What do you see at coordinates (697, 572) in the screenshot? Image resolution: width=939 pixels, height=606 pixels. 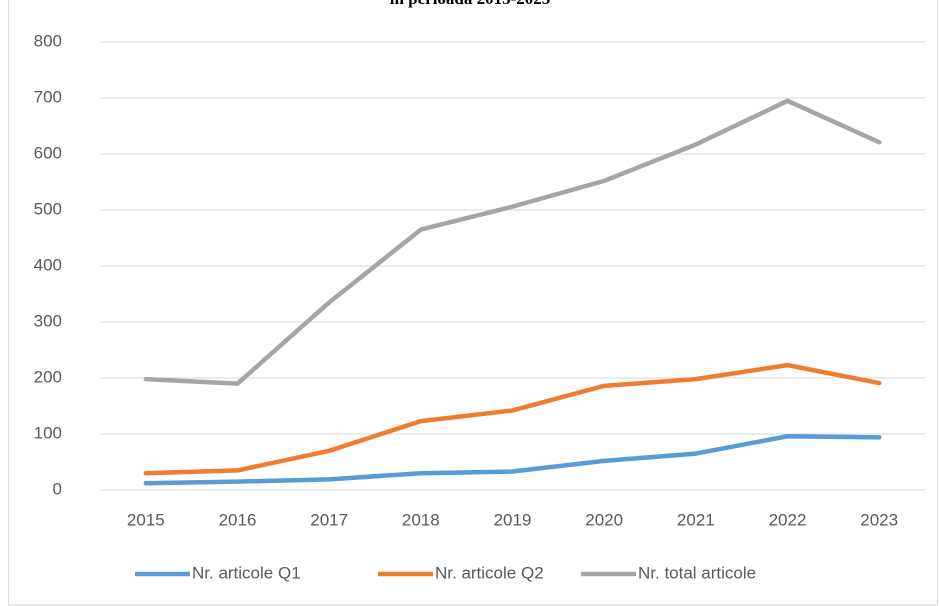 I see `legend-label: Nr. total articole` at bounding box center [697, 572].